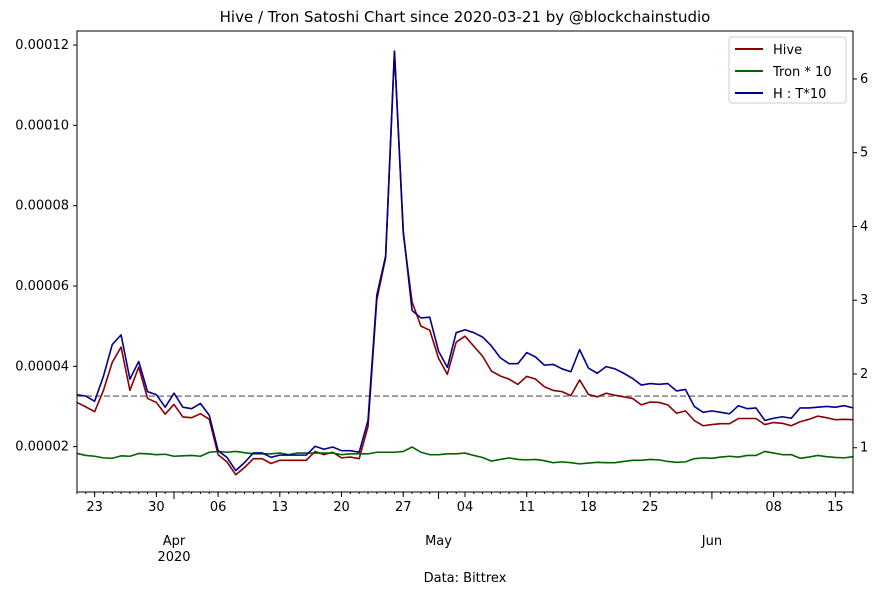  Describe the element at coordinates (42, 286) in the screenshot. I see `y-left-tick-label: 0.00006` at that location.